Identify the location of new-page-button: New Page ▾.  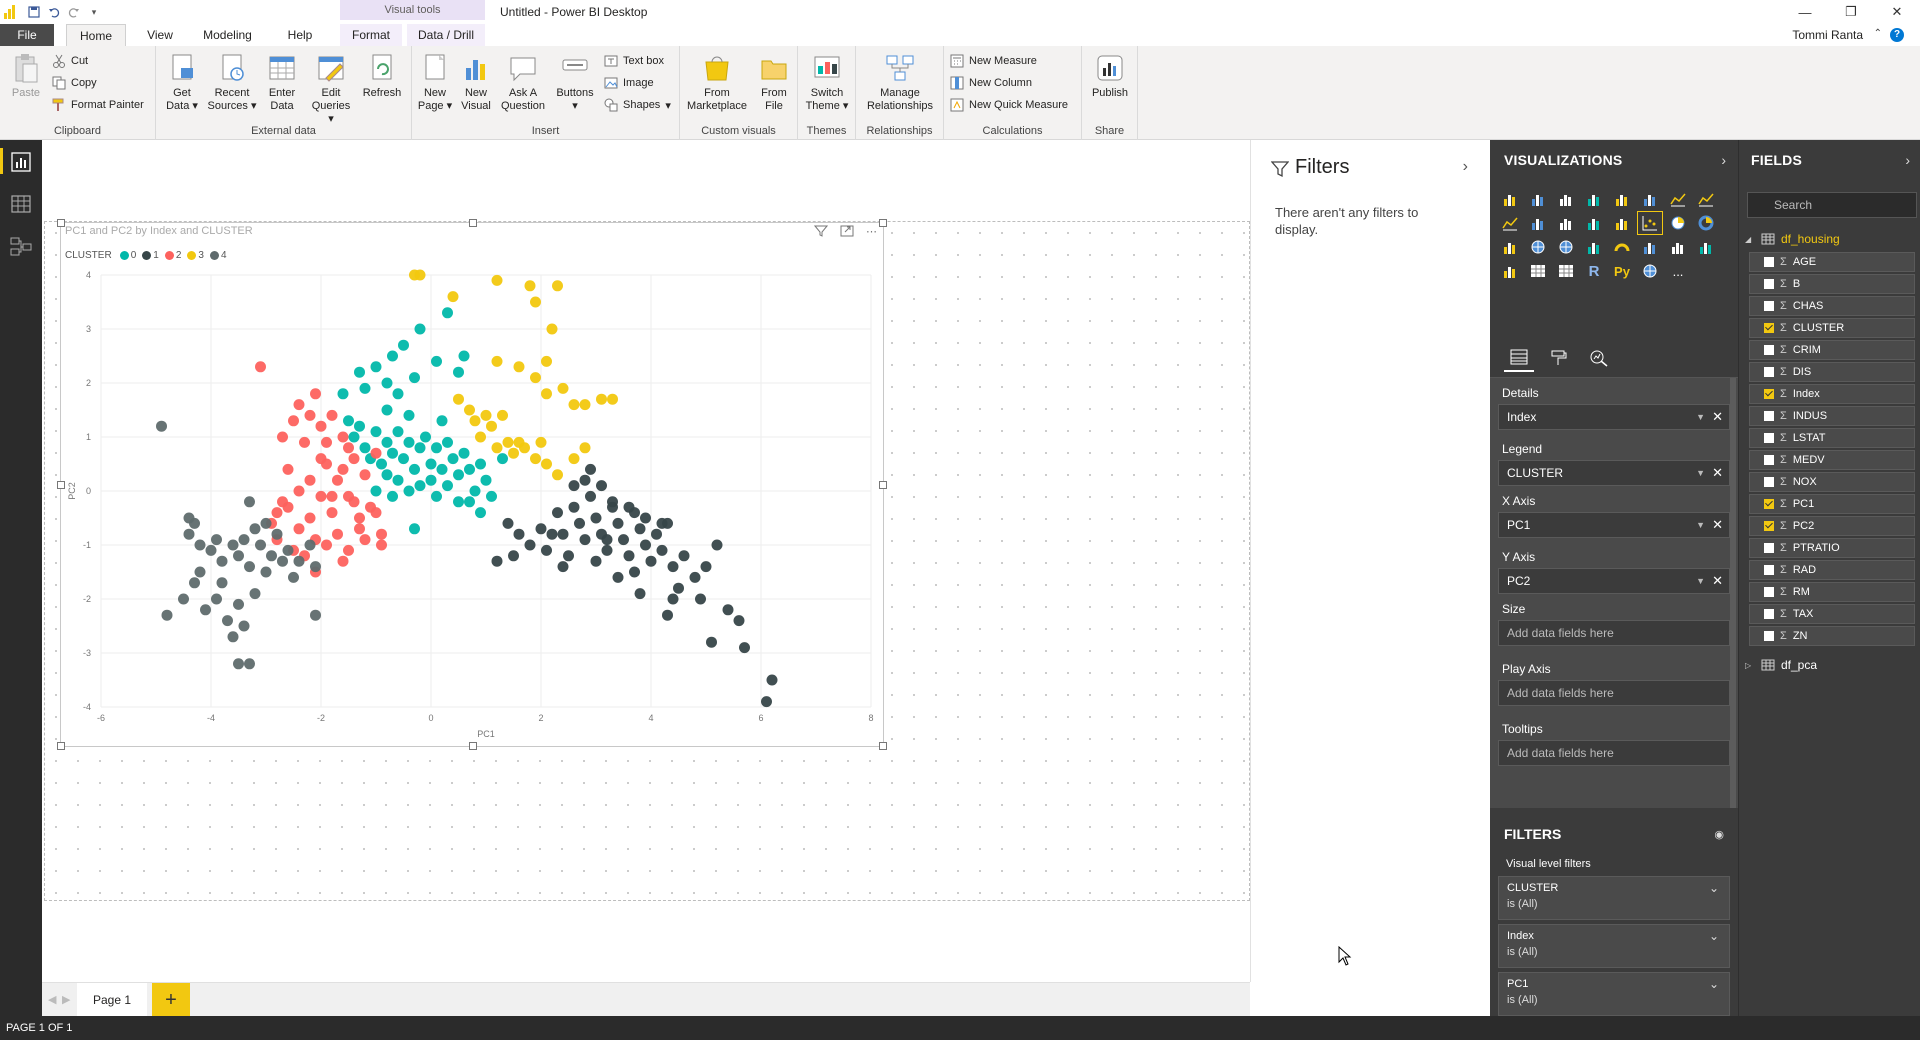
(435, 82).